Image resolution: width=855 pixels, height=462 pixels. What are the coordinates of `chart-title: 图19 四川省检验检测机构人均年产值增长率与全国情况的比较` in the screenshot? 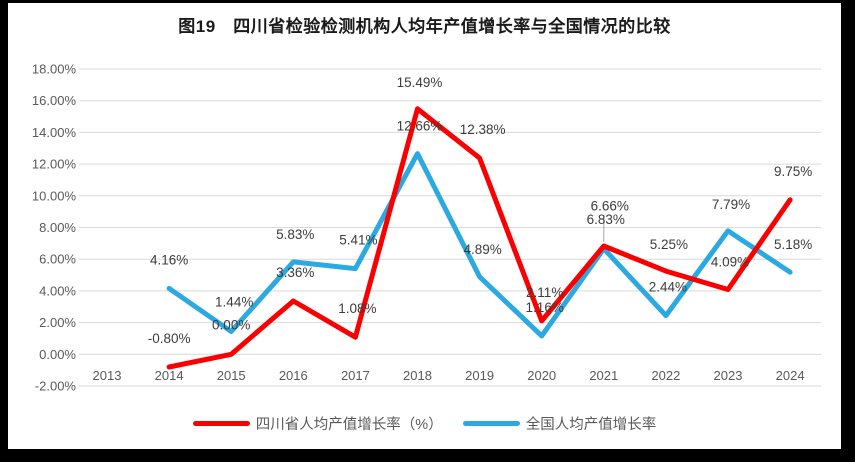 It's located at (424, 26).